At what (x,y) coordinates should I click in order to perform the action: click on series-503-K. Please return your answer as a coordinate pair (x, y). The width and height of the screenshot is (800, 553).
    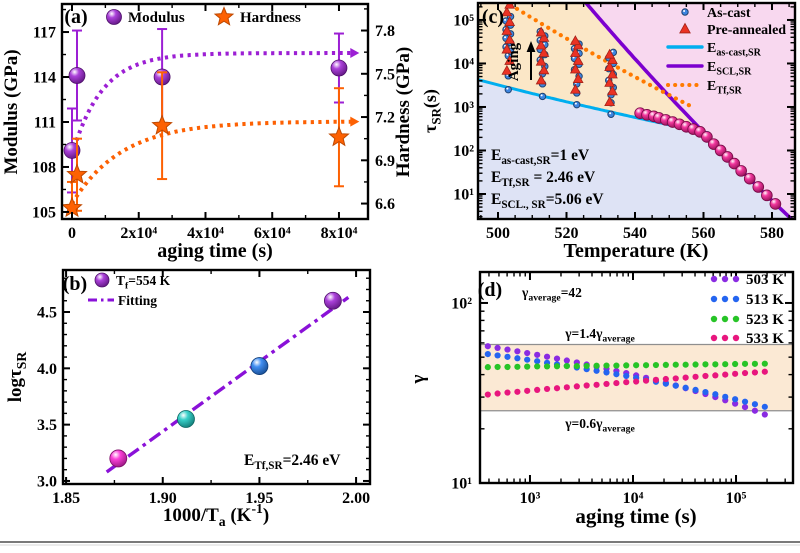
    Looking at the image, I should click on (626, 380).